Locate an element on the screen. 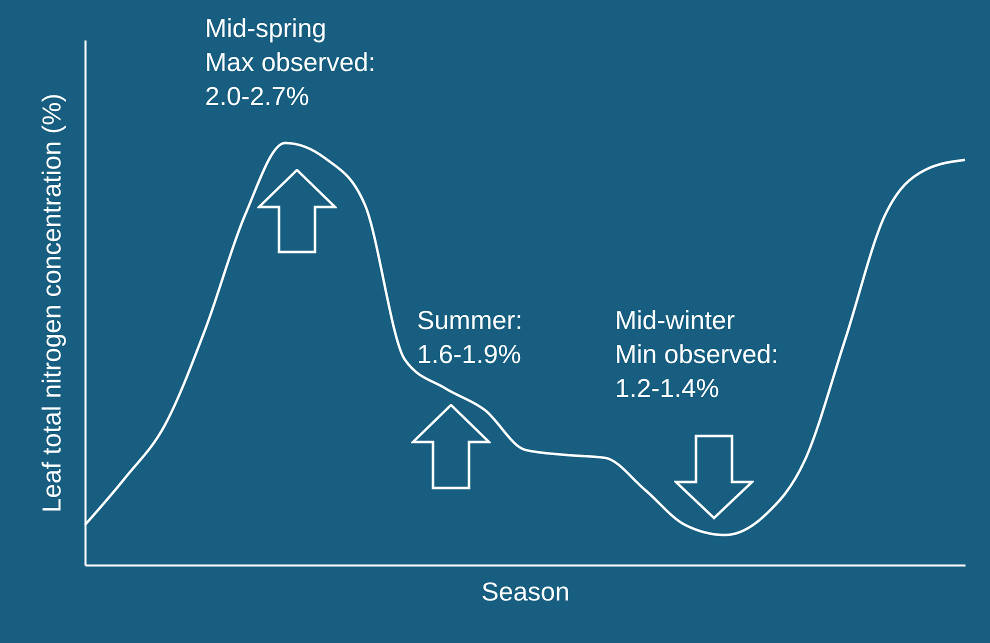 The height and width of the screenshot is (643, 990). y-axis-title: Leaf total nitrogen concentration (%) is located at coordinates (51, 303).